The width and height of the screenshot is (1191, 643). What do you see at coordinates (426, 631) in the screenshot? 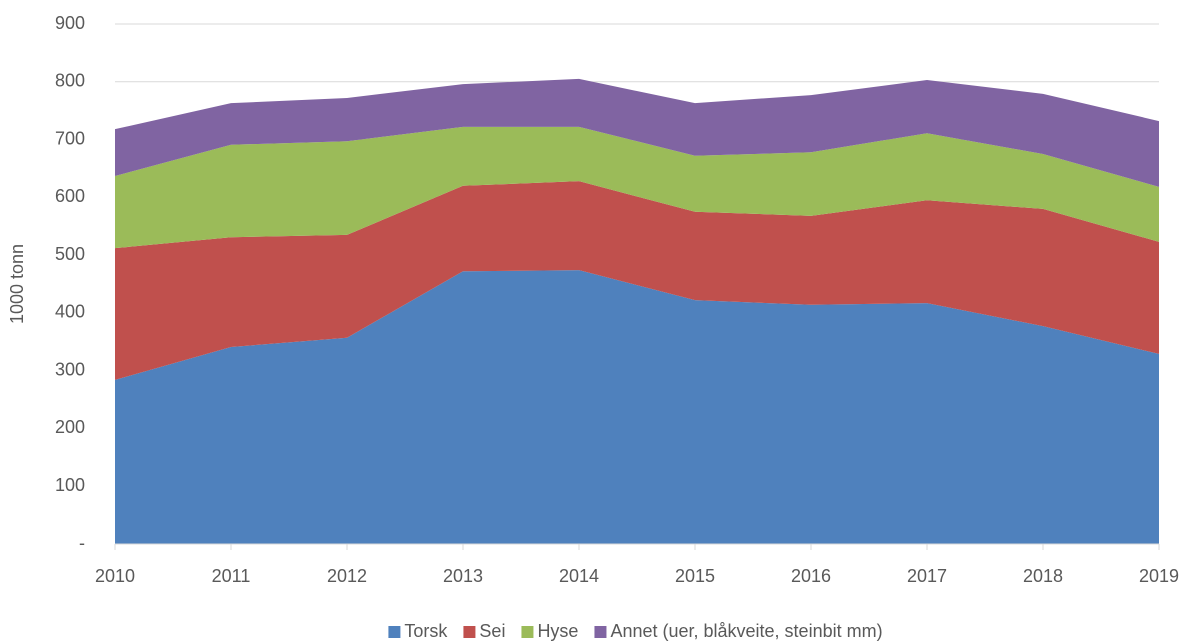
I see `legend-label: Torsk` at bounding box center [426, 631].